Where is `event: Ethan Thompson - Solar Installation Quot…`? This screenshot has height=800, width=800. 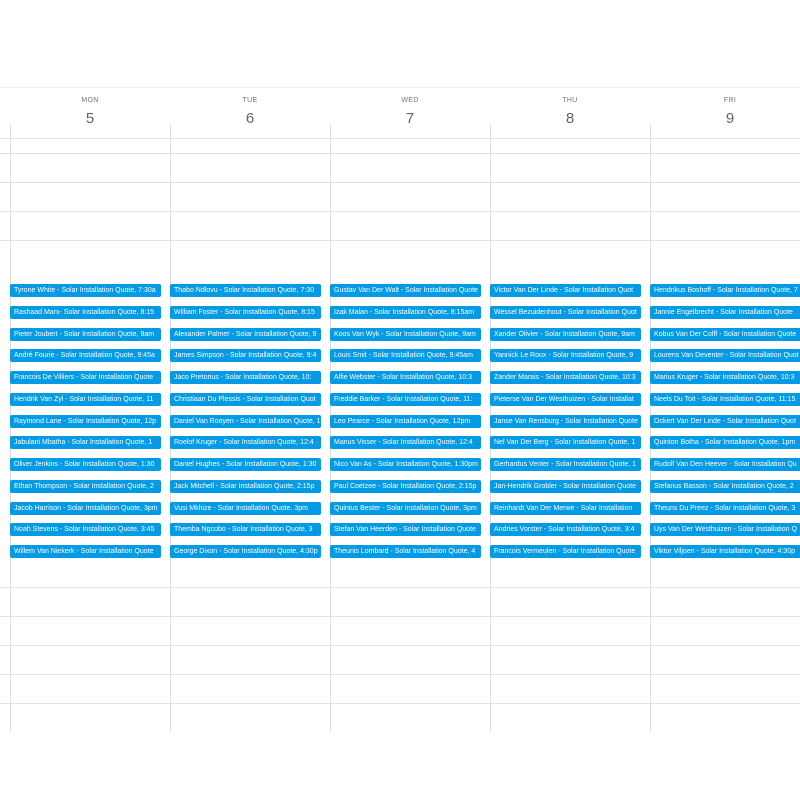 event: Ethan Thompson - Solar Installation Quot… is located at coordinates (85, 486).